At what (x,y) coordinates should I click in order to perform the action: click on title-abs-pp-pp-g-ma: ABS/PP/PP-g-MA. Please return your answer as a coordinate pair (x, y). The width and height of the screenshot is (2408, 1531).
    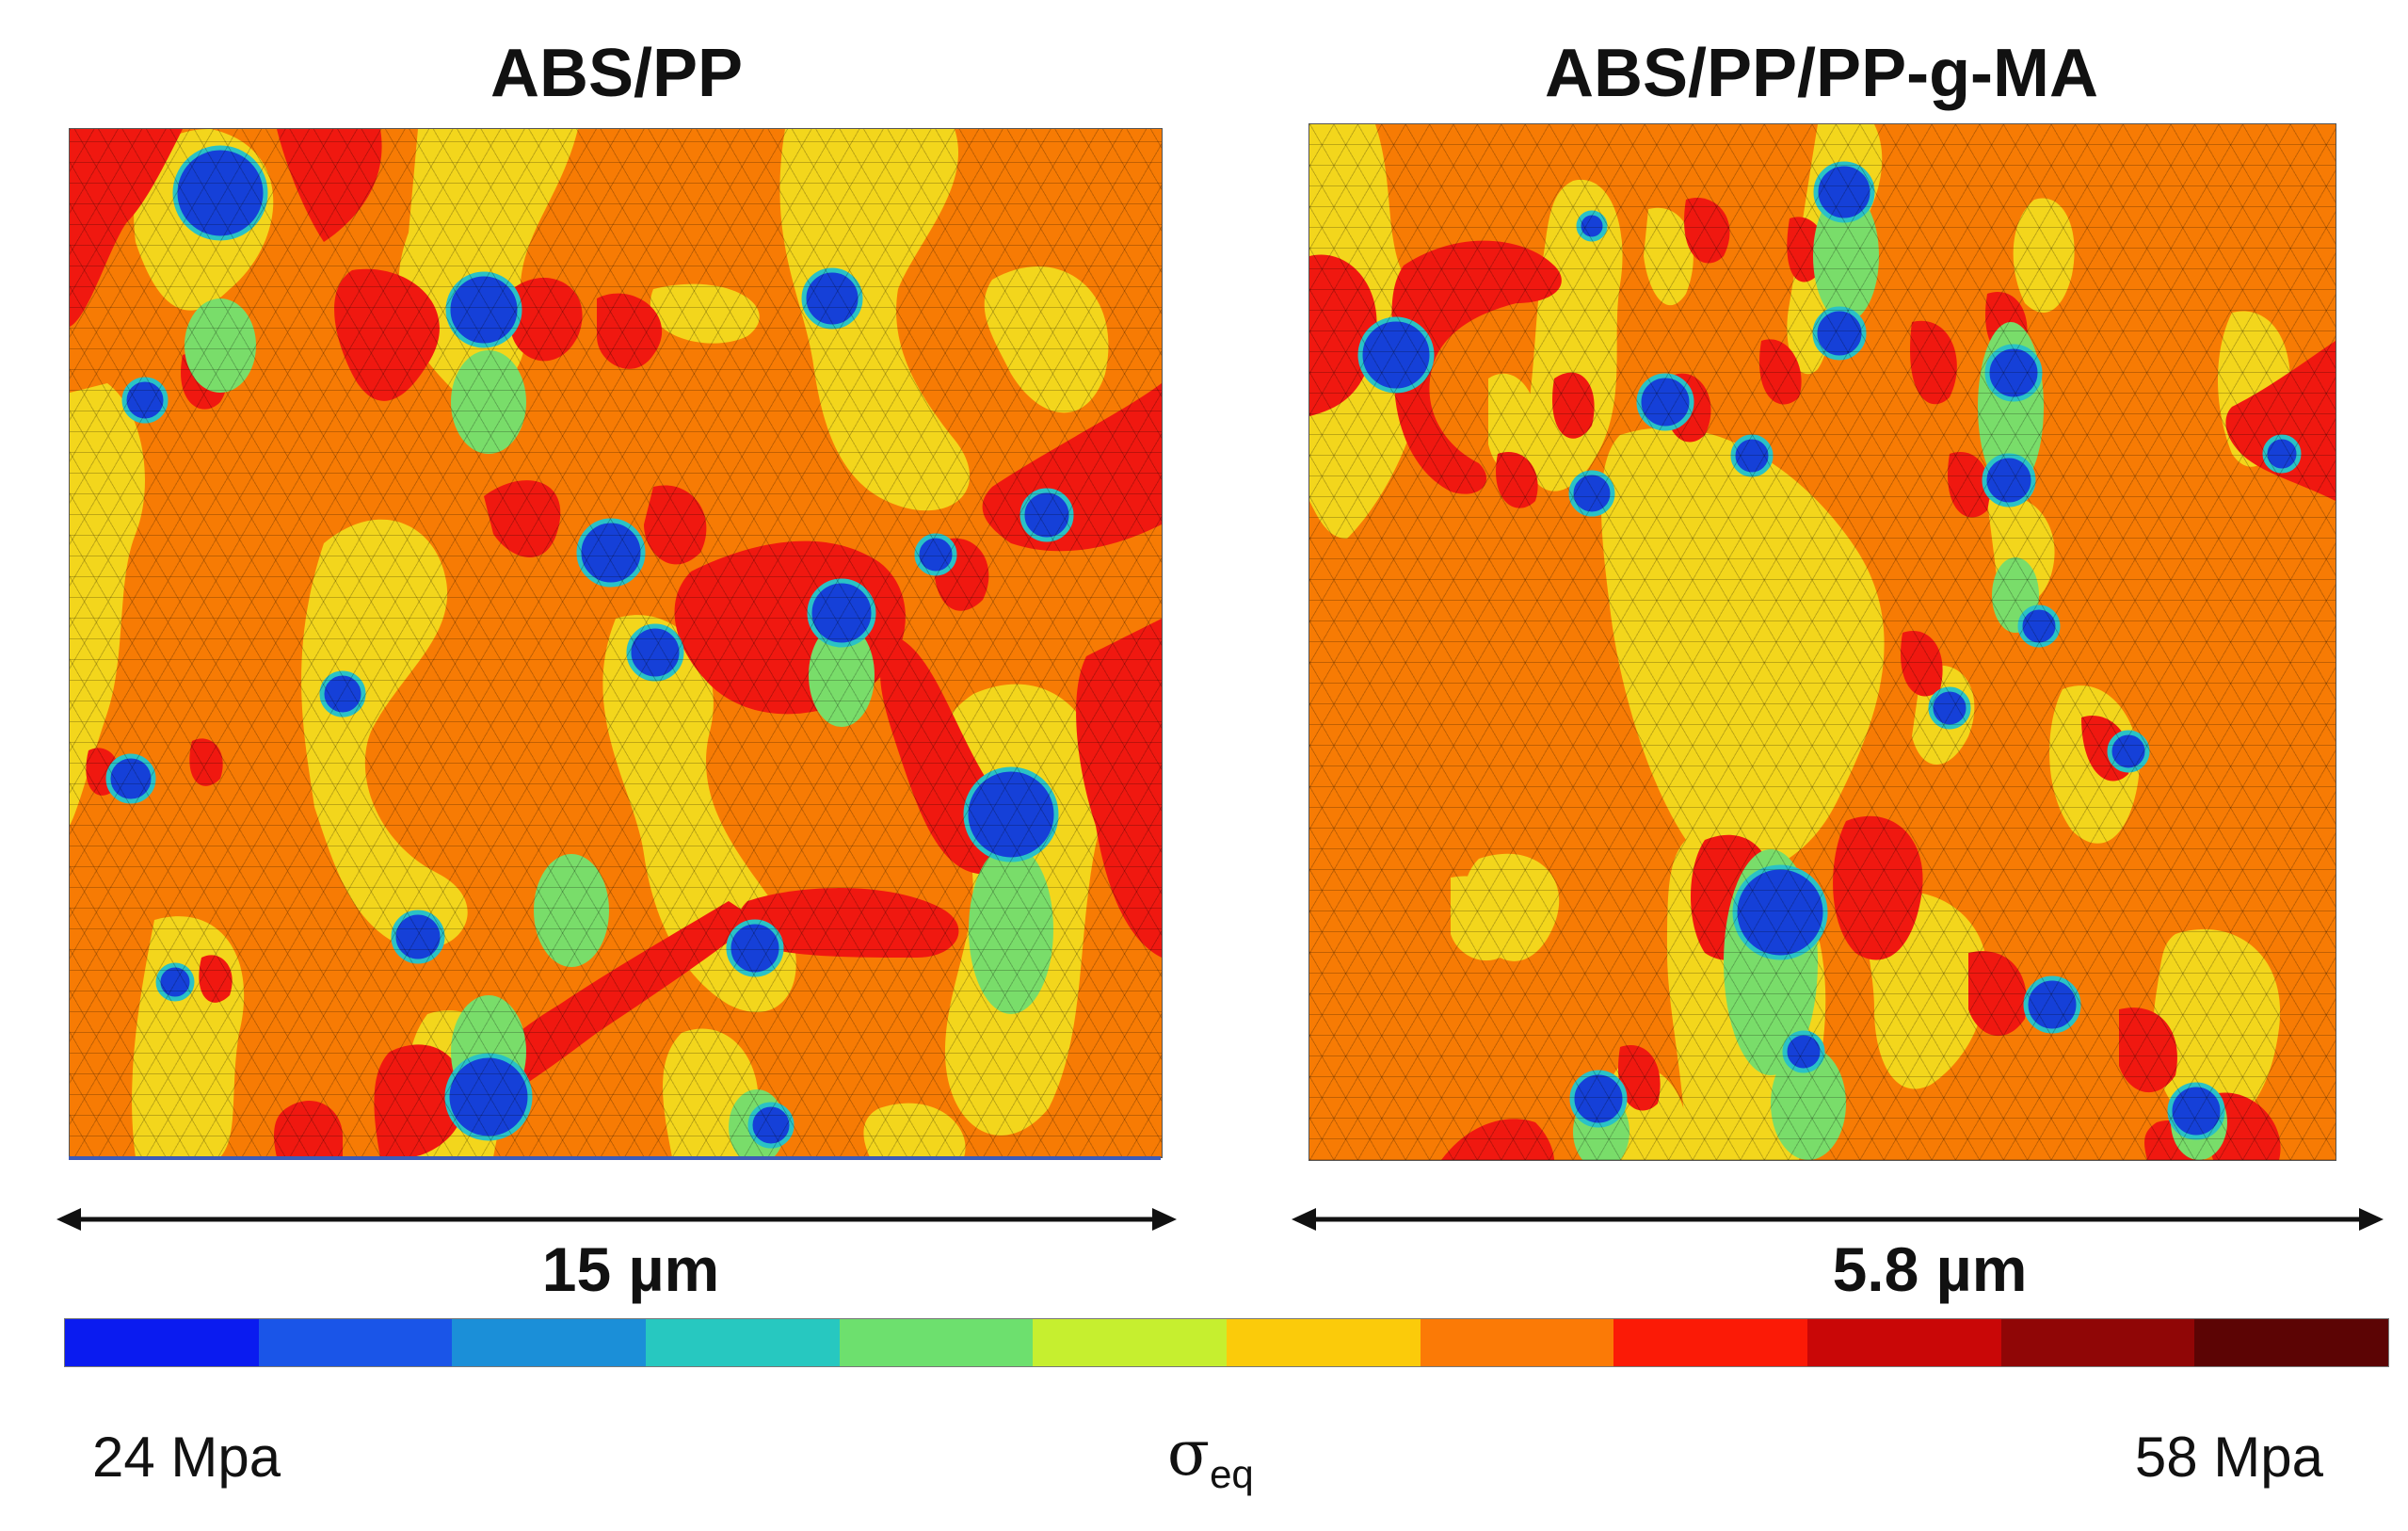
    Looking at the image, I should click on (1821, 73).